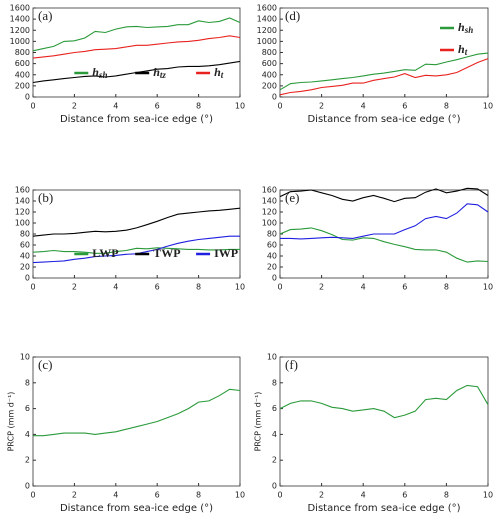 The image size is (500, 519). What do you see at coordinates (269, 74) in the screenshot?
I see `y-tick-label: 400` at bounding box center [269, 74].